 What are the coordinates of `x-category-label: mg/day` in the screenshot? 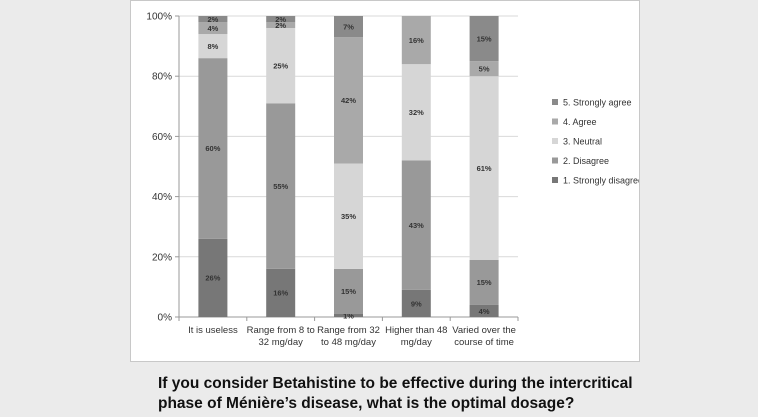 It's located at (416, 342).